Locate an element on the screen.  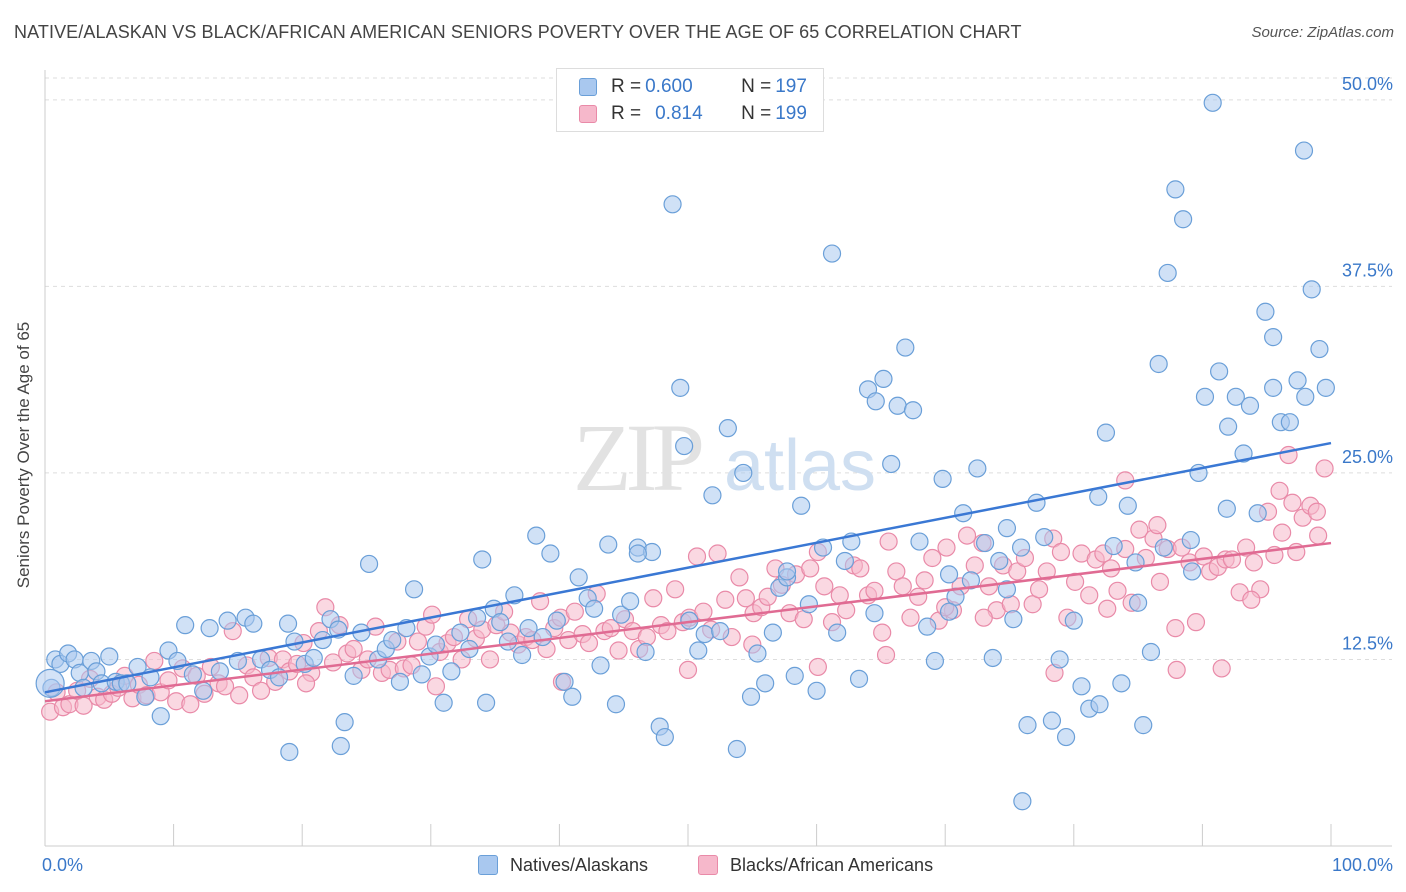
bottom-legend-black-label: Blacks/African Americans is located at coordinates (832, 864).